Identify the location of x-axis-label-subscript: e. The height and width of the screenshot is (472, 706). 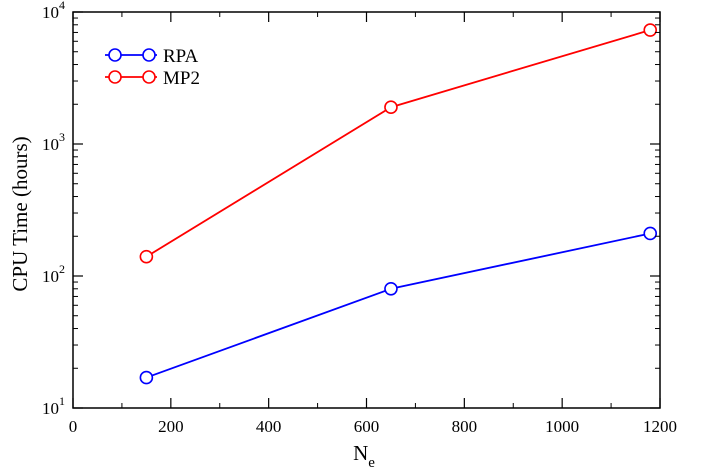
(371, 463).